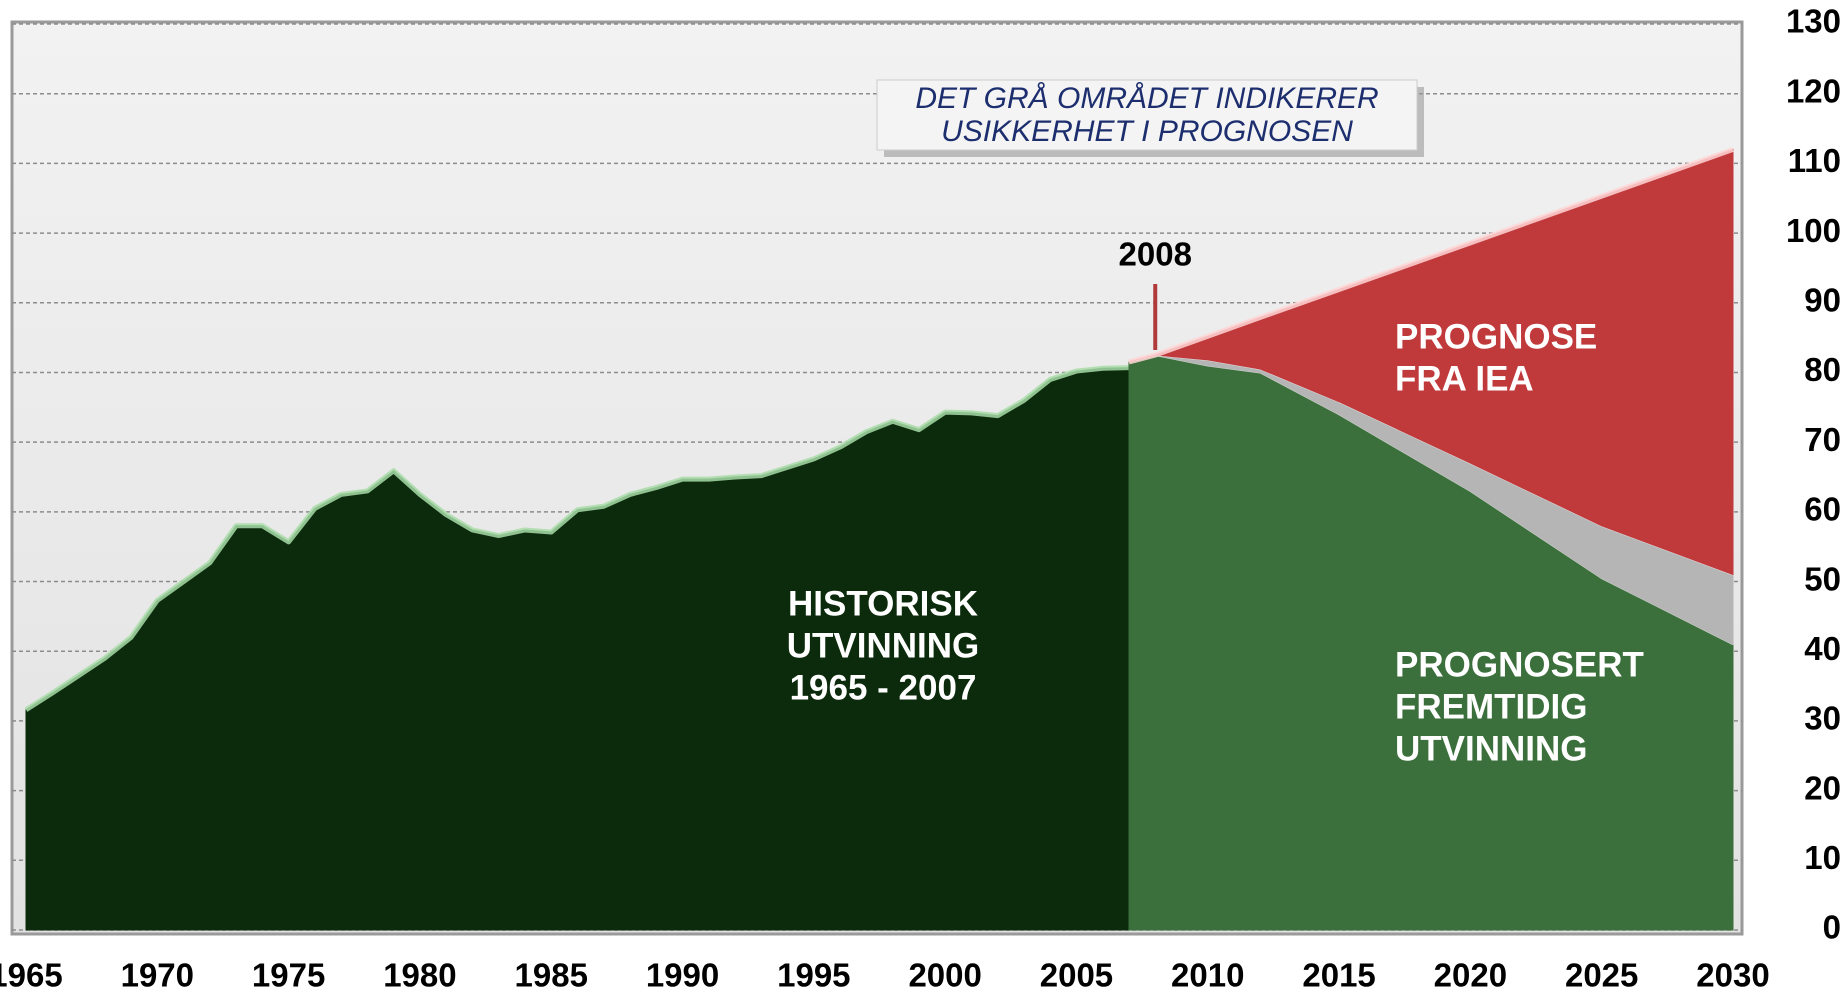 The image size is (1845, 994). I want to click on marker-label: 2008, so click(1155, 254).